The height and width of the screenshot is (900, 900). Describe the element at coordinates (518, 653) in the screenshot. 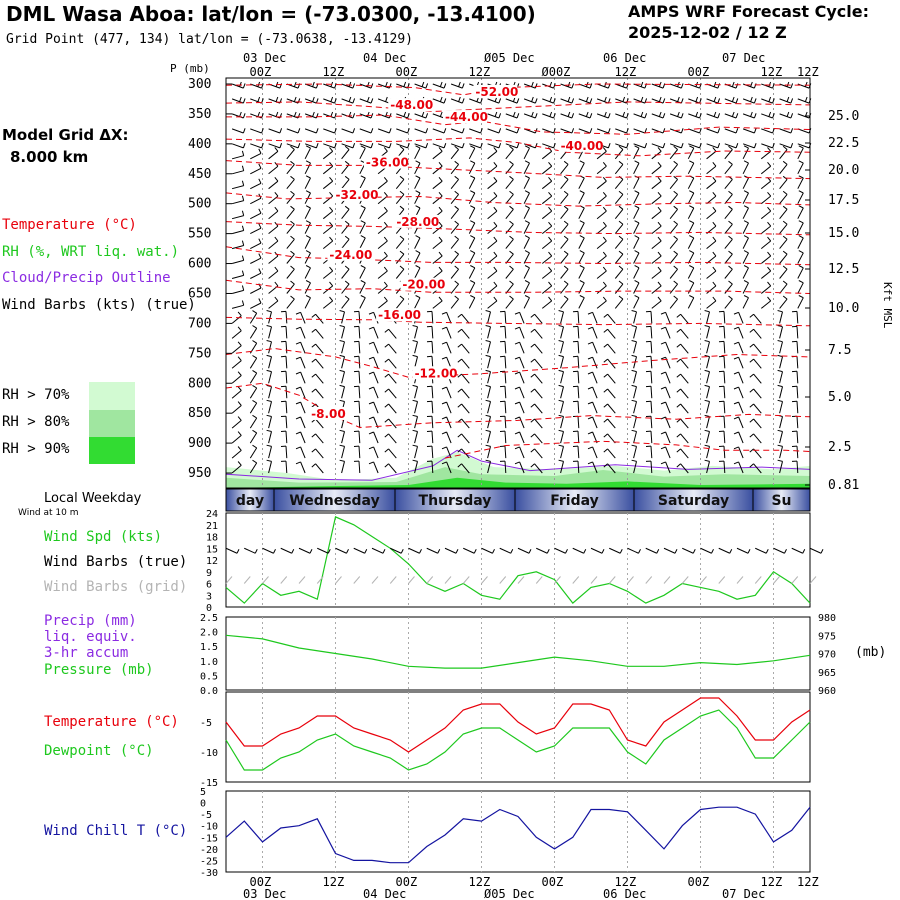

I see `pressure-panel-frame` at that location.